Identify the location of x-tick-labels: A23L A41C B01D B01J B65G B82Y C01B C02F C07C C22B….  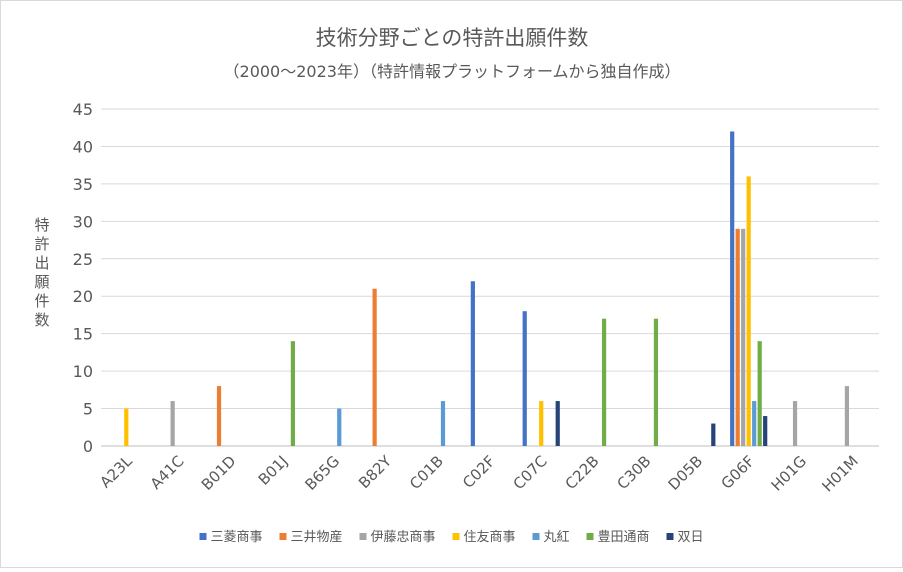
(479, 474).